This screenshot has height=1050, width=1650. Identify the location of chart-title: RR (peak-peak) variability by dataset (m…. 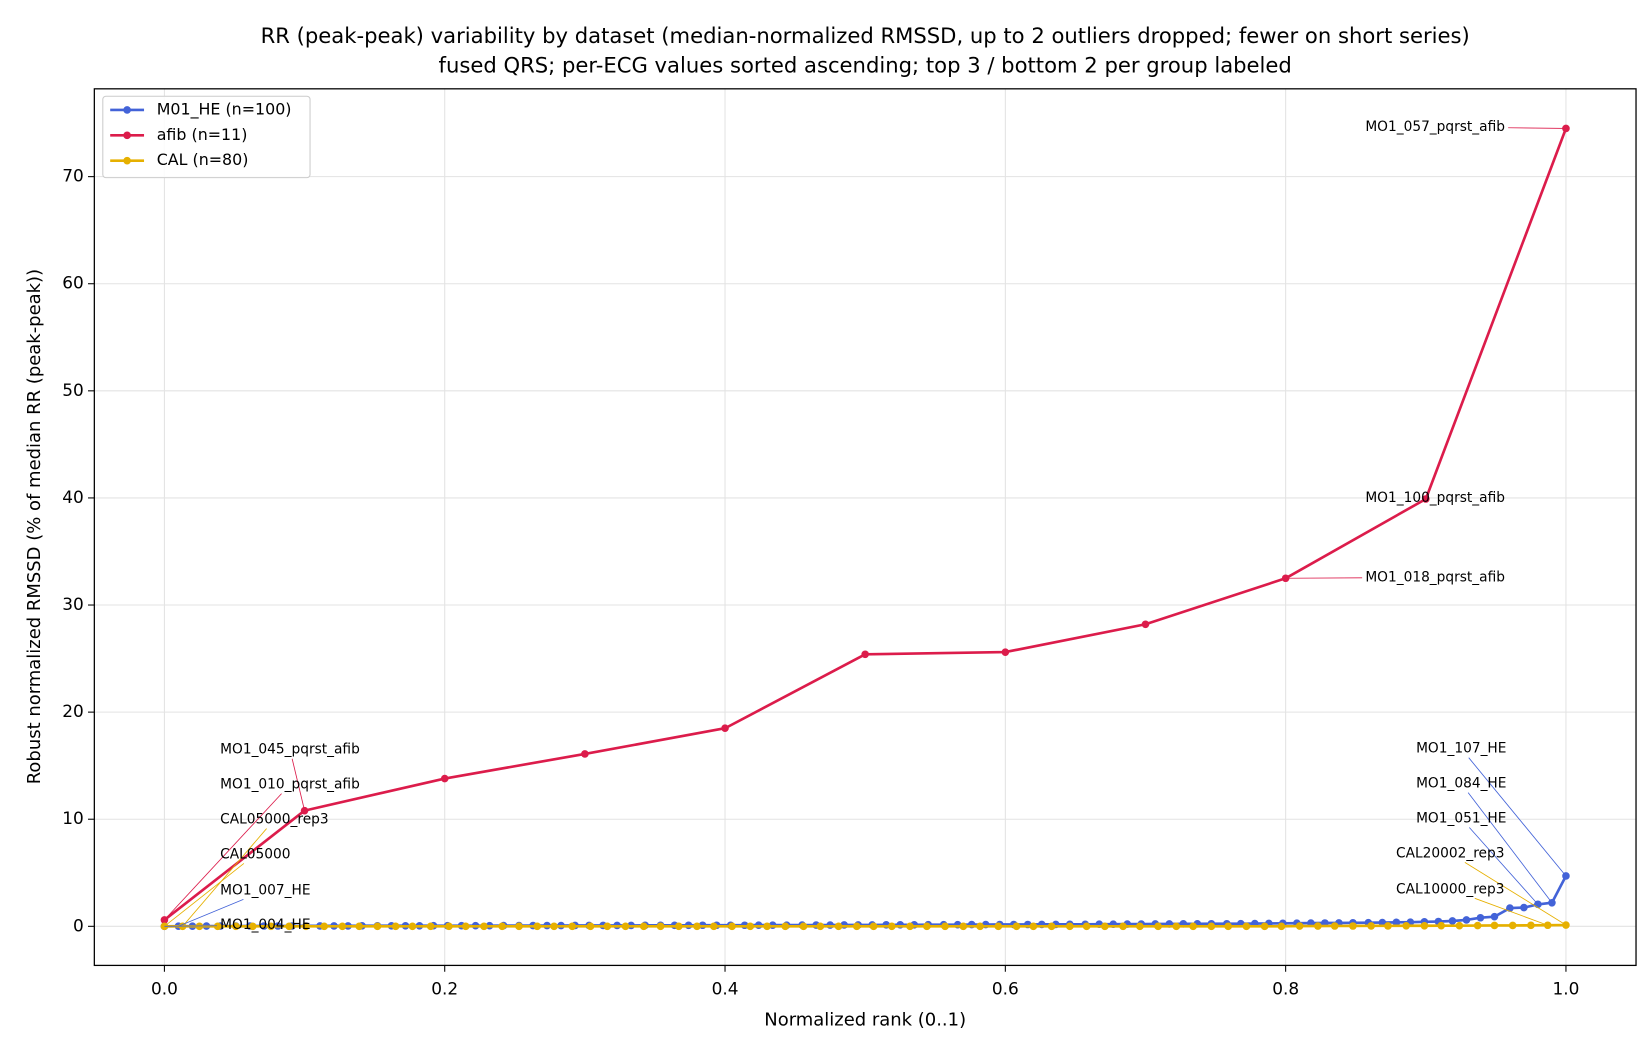
(865, 35).